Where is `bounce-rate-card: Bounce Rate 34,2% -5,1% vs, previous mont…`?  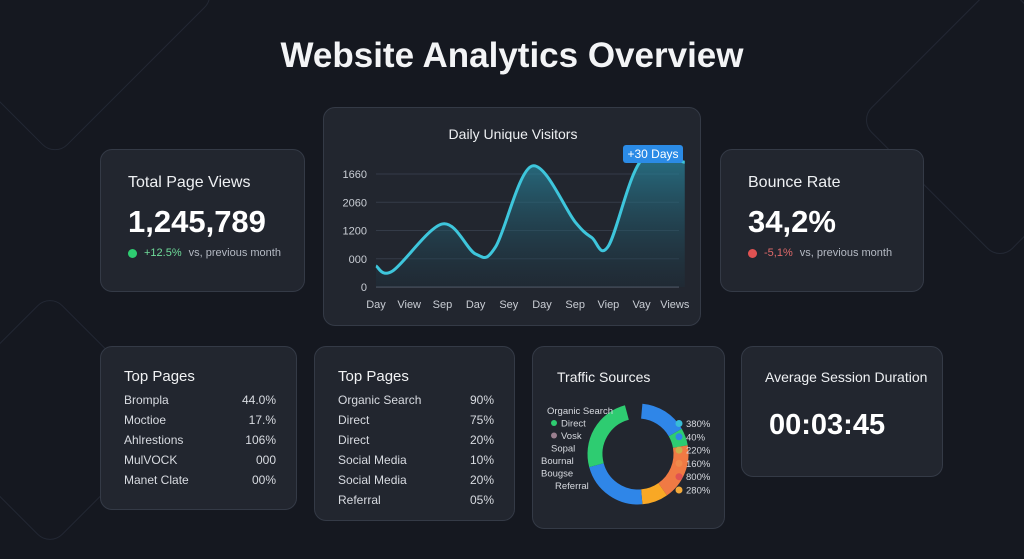
bounce-rate-card: Bounce Rate 34,2% -5,1% vs, previous mont… is located at coordinates (822, 220).